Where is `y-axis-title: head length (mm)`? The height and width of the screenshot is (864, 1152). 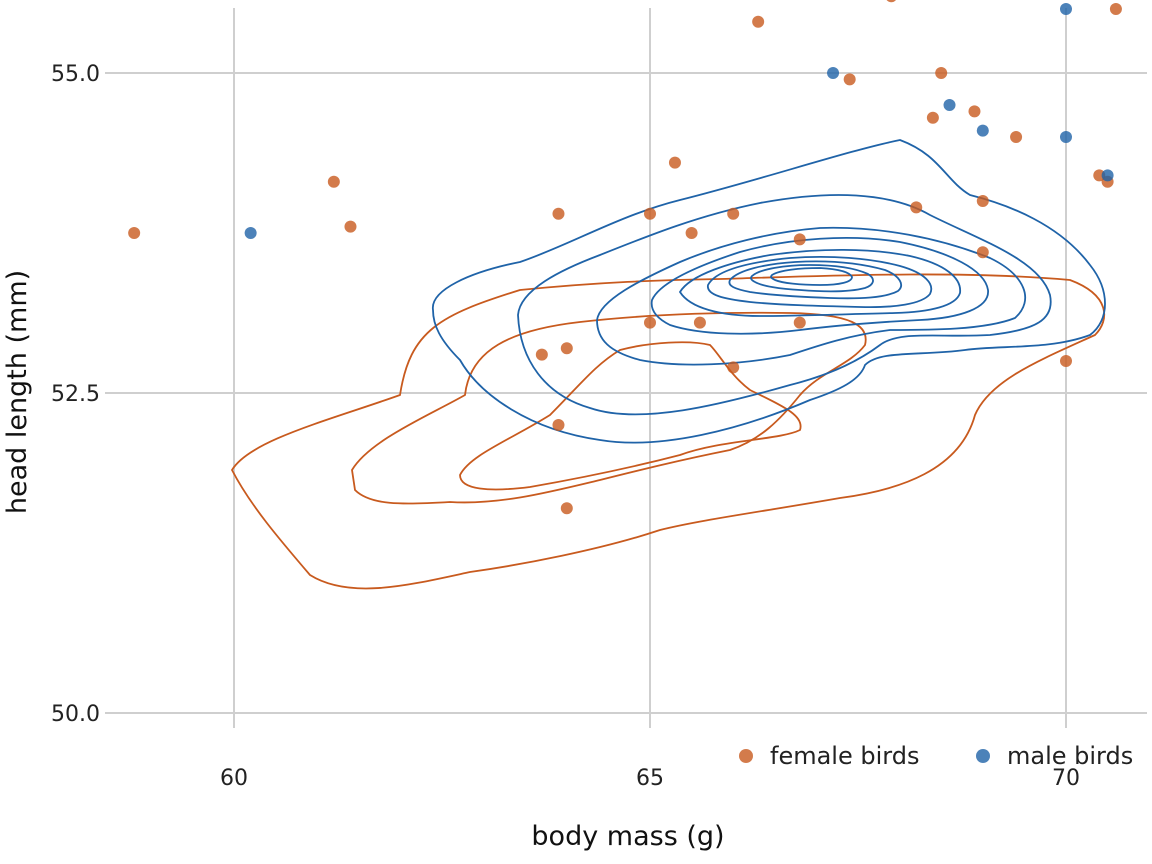
y-axis-title: head length (mm) is located at coordinates (17, 392).